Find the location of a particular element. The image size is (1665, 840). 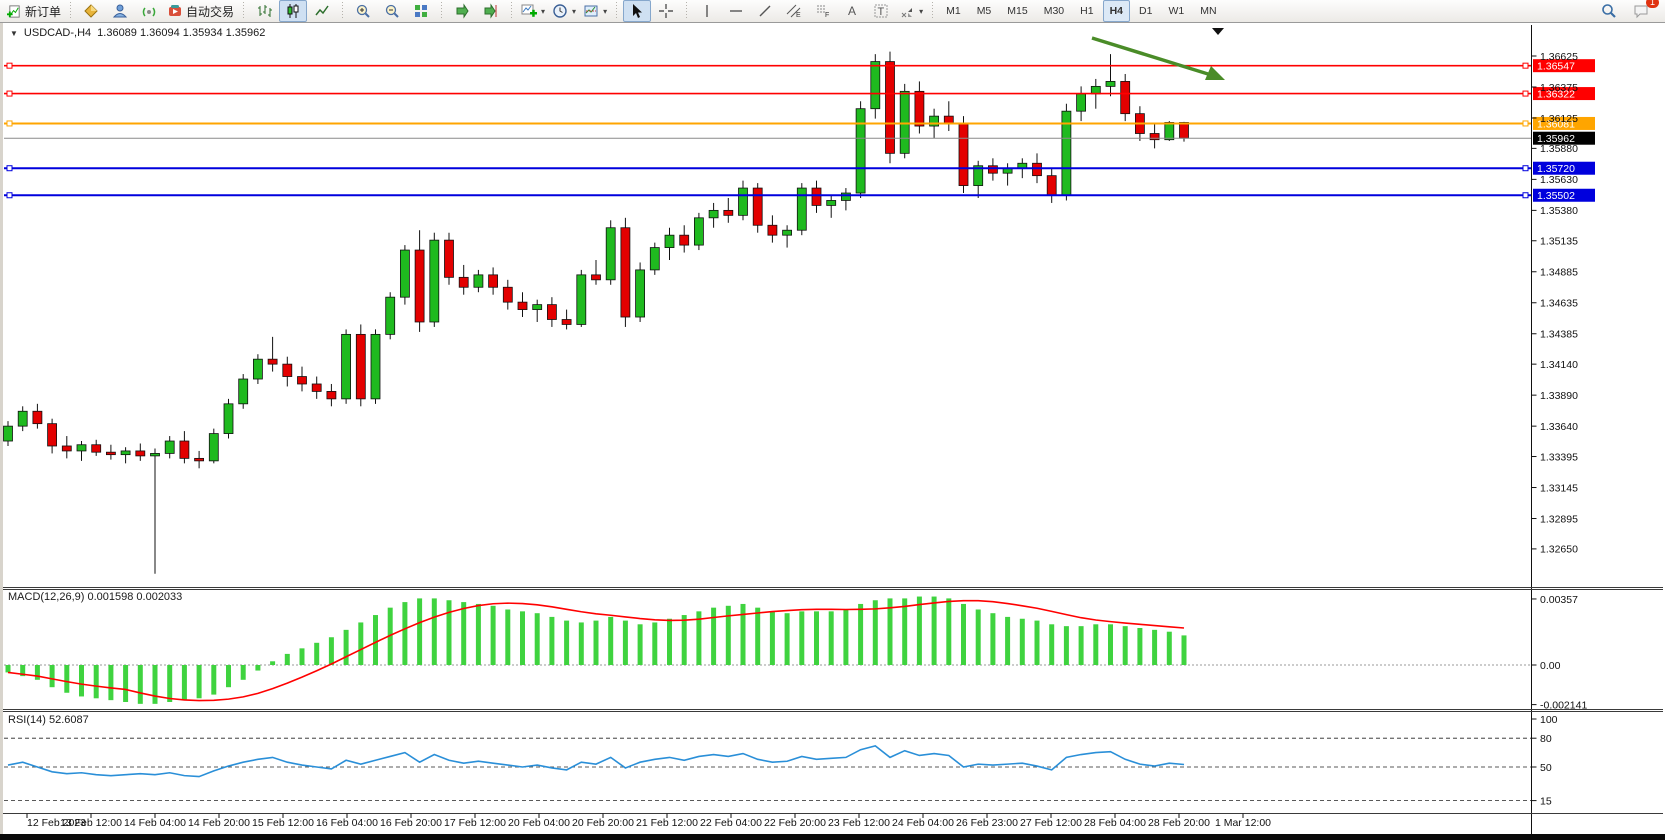

chat-button: 1 is located at coordinates (1643, 11).